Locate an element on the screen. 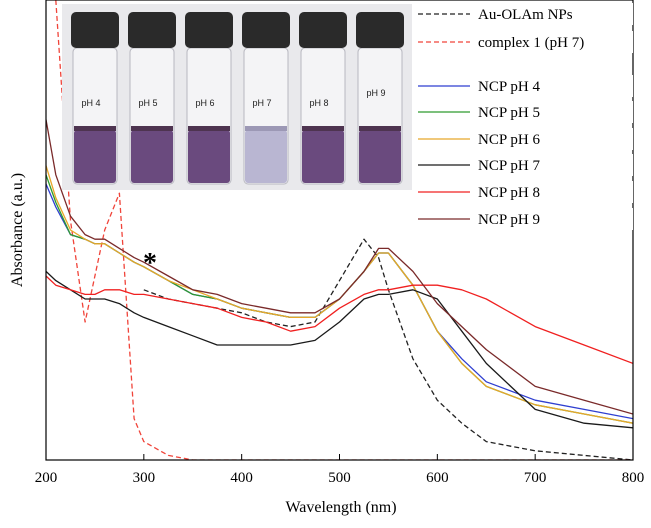 The width and height of the screenshot is (651, 528). legend-label: NCP pH 4 is located at coordinates (509, 87).